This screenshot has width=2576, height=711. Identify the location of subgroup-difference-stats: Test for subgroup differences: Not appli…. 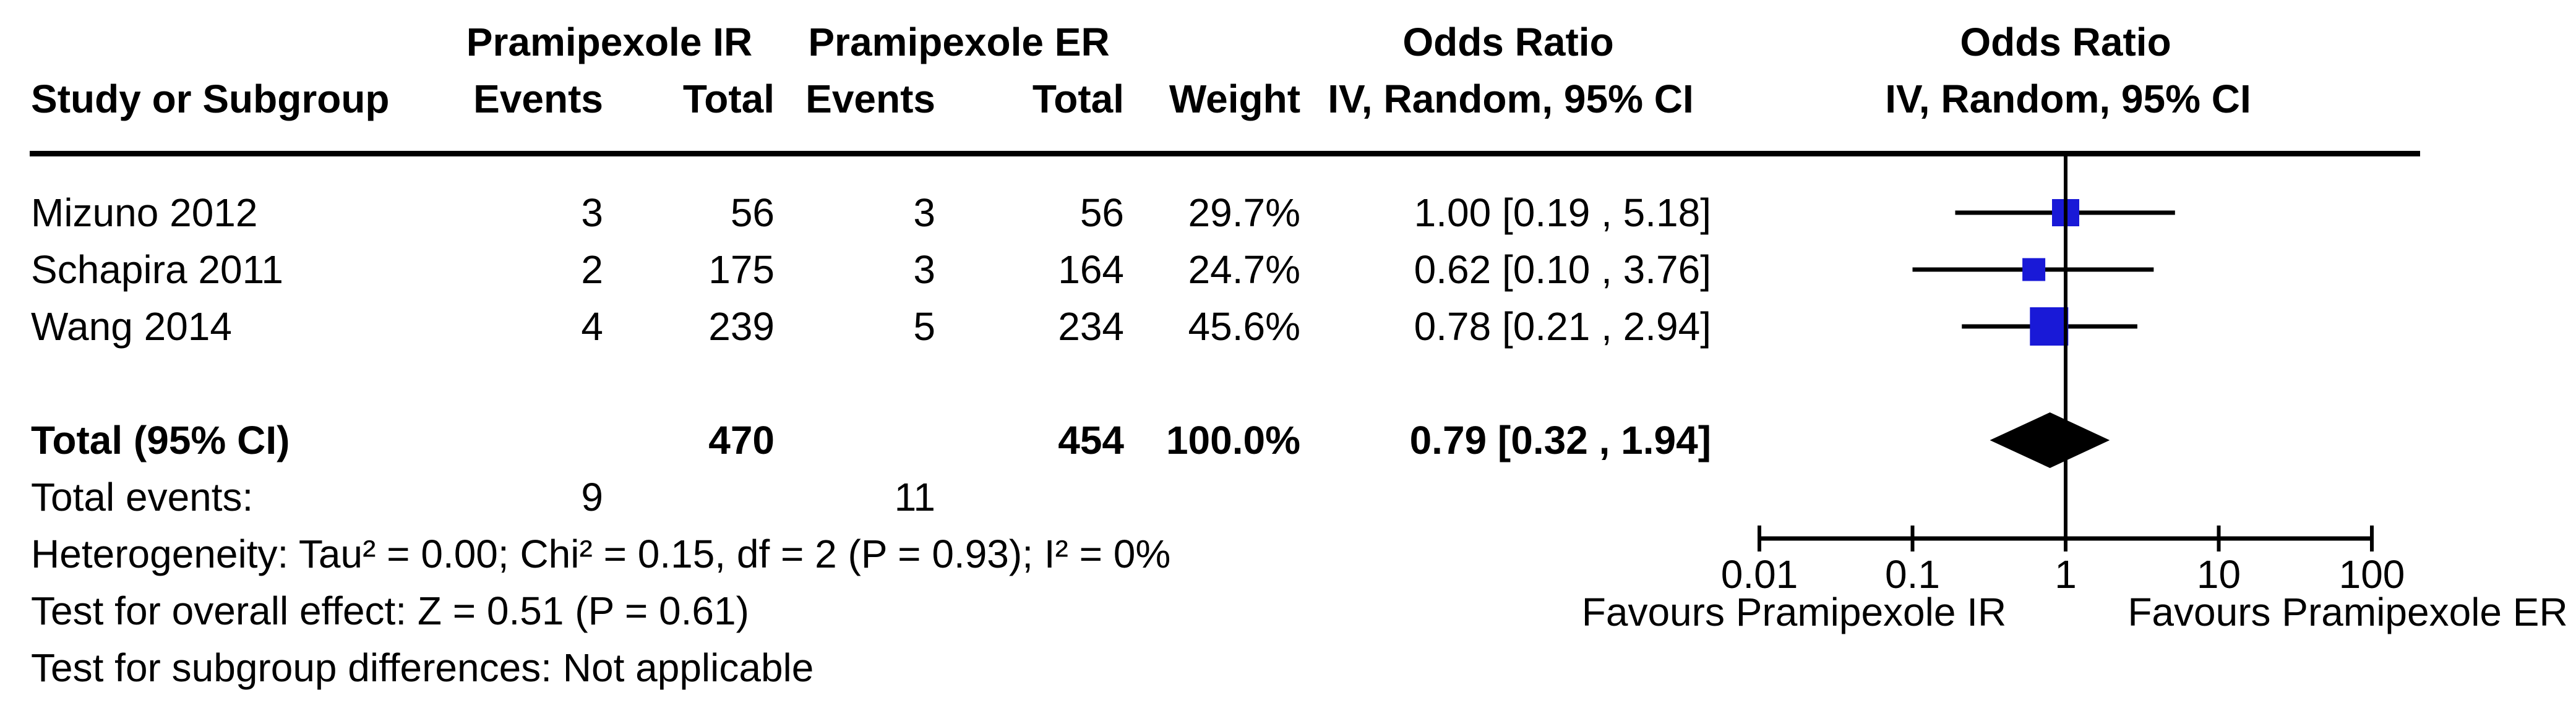
(422, 668).